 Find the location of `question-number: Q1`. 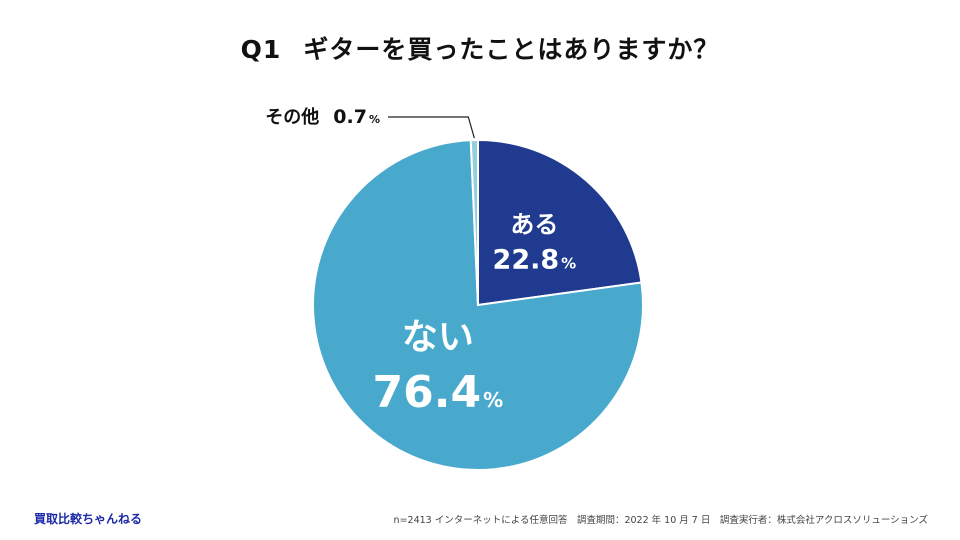

question-number: Q1 is located at coordinates (261, 49).